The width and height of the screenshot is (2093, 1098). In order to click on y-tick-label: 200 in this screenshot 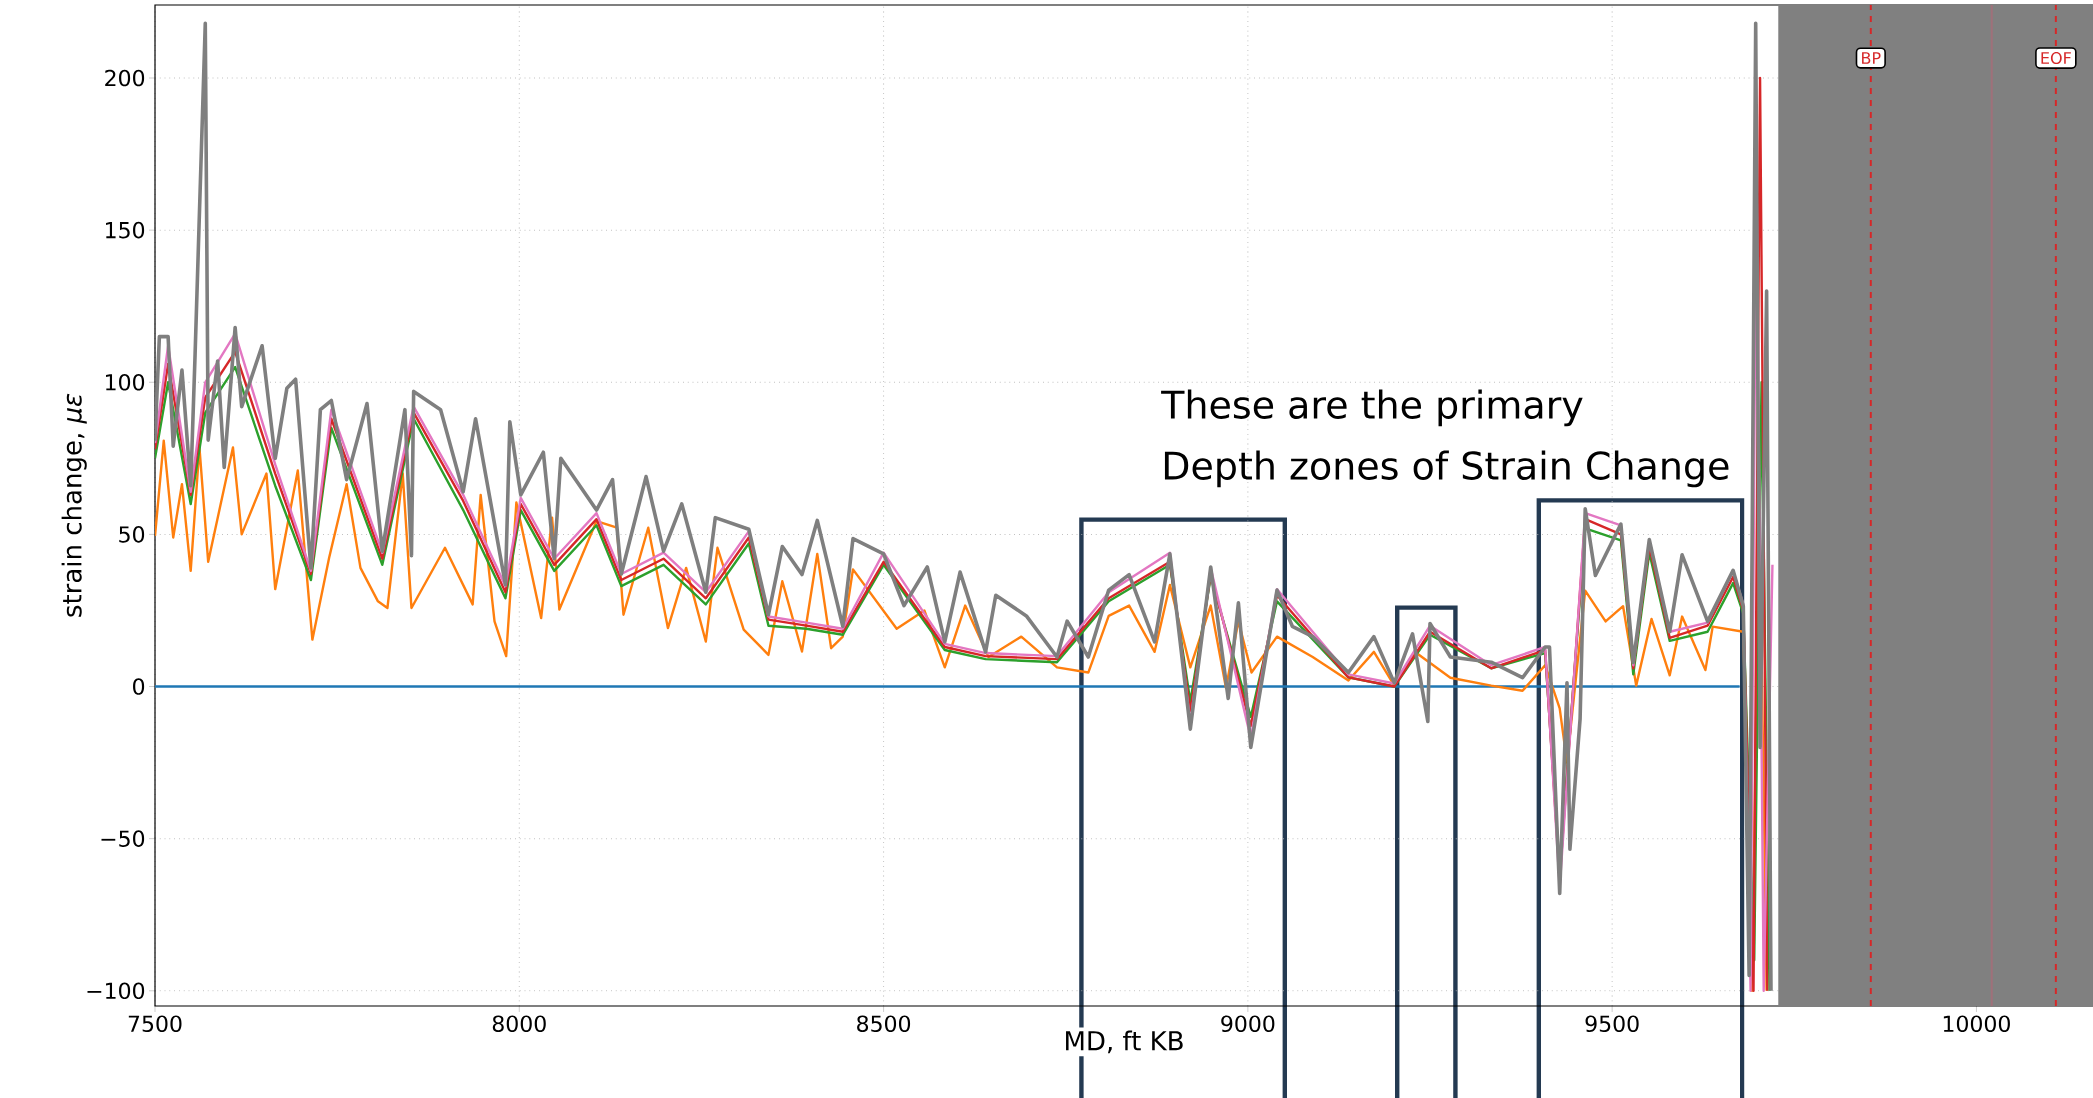, I will do `click(125, 78)`.